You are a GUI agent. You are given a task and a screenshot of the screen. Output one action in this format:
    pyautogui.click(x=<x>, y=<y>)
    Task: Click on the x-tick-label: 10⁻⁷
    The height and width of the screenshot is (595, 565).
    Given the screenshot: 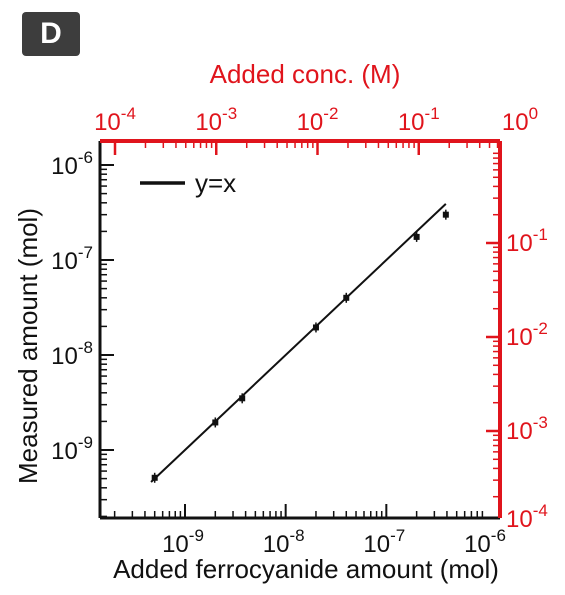 What is the action you would take?
    pyautogui.click(x=384, y=542)
    